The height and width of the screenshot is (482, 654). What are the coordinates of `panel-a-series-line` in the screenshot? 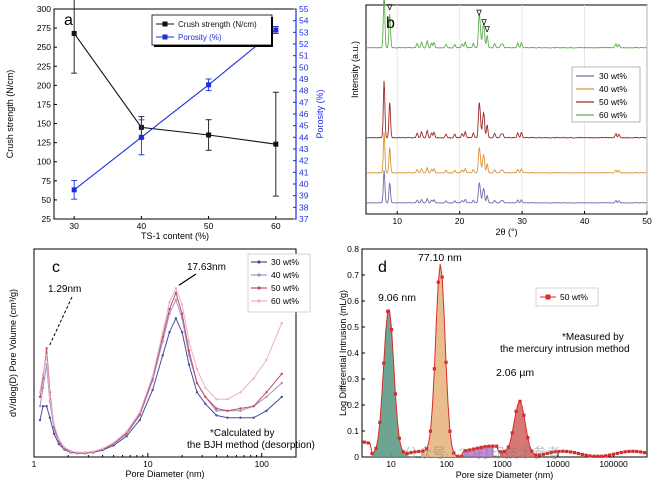 It's located at (174, 89).